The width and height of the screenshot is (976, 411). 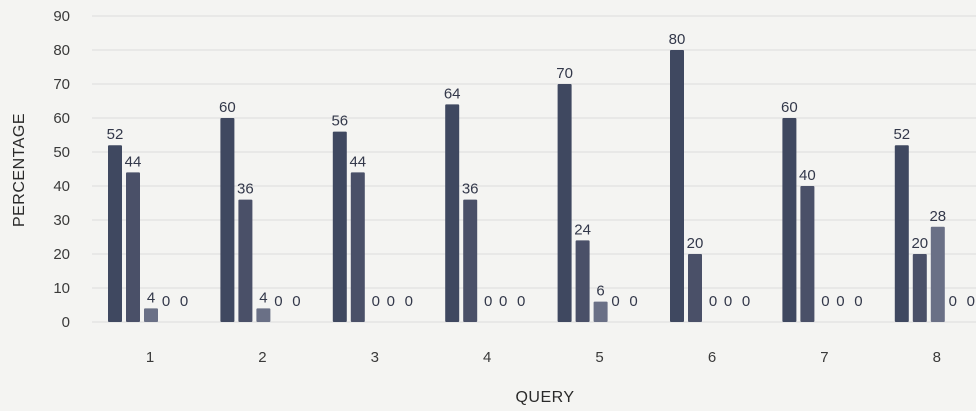 What do you see at coordinates (61, 50) in the screenshot?
I see `y-tick-label: 80` at bounding box center [61, 50].